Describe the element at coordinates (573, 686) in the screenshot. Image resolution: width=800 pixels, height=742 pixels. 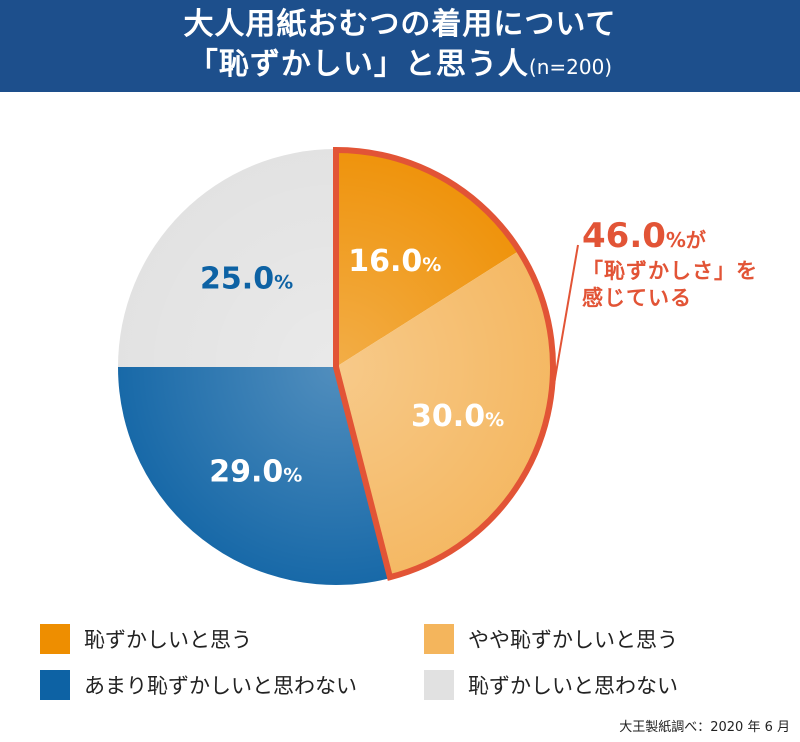
I see `legend-label-4: 恥ずかしいと思わない` at that location.